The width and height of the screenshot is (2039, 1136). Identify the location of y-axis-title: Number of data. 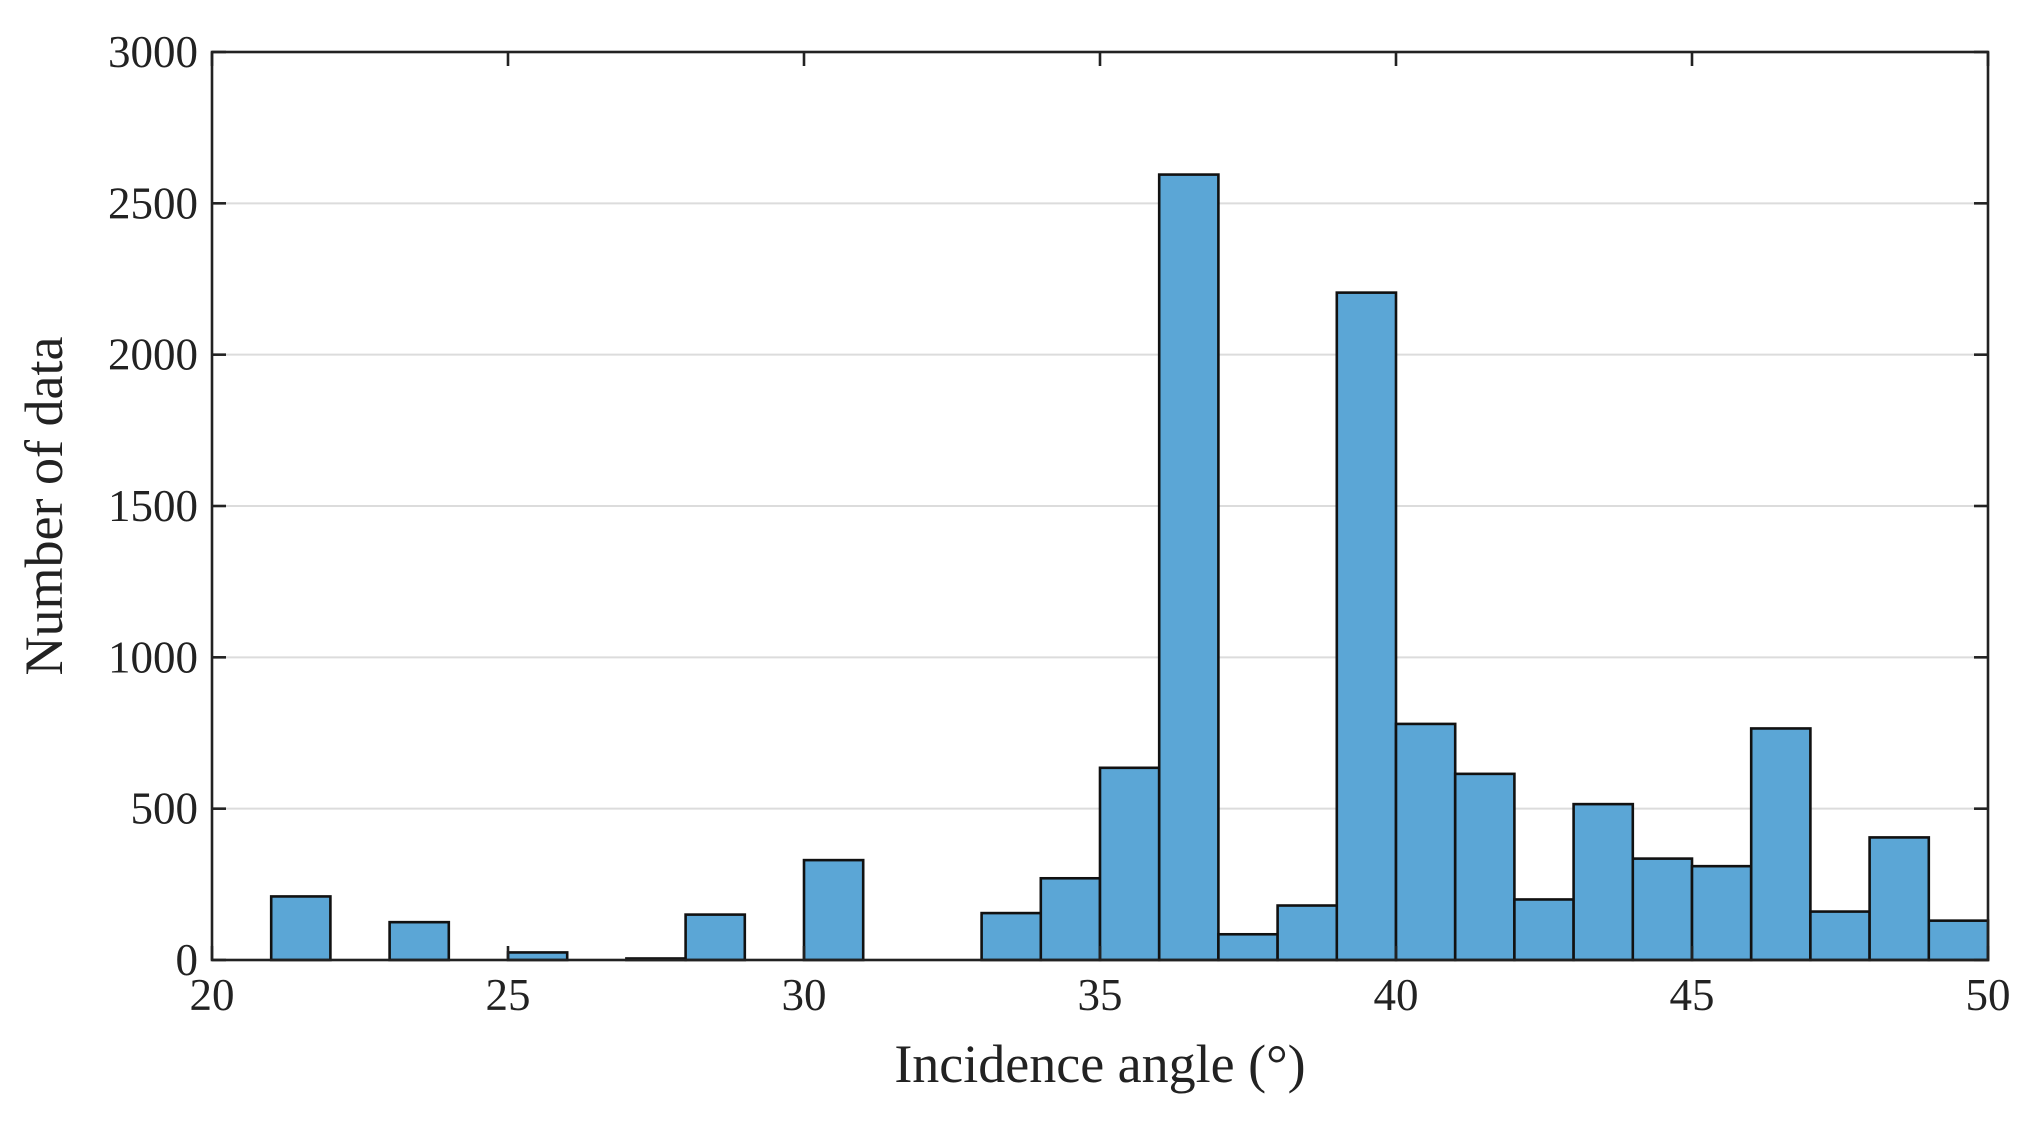
(44, 506).